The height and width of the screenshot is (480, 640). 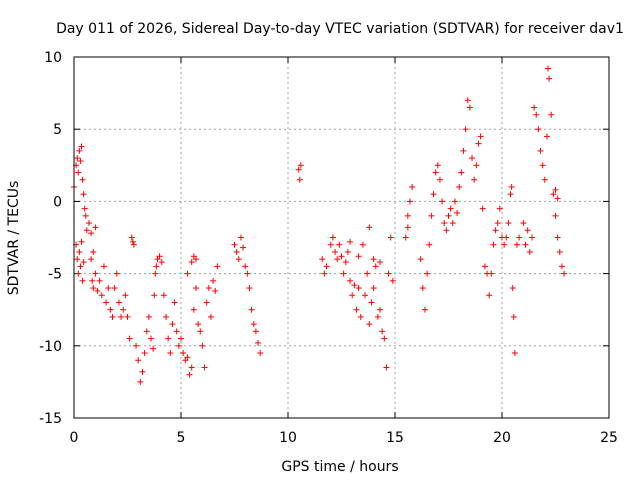 I want to click on x-tick-label: 10, so click(x=288, y=438).